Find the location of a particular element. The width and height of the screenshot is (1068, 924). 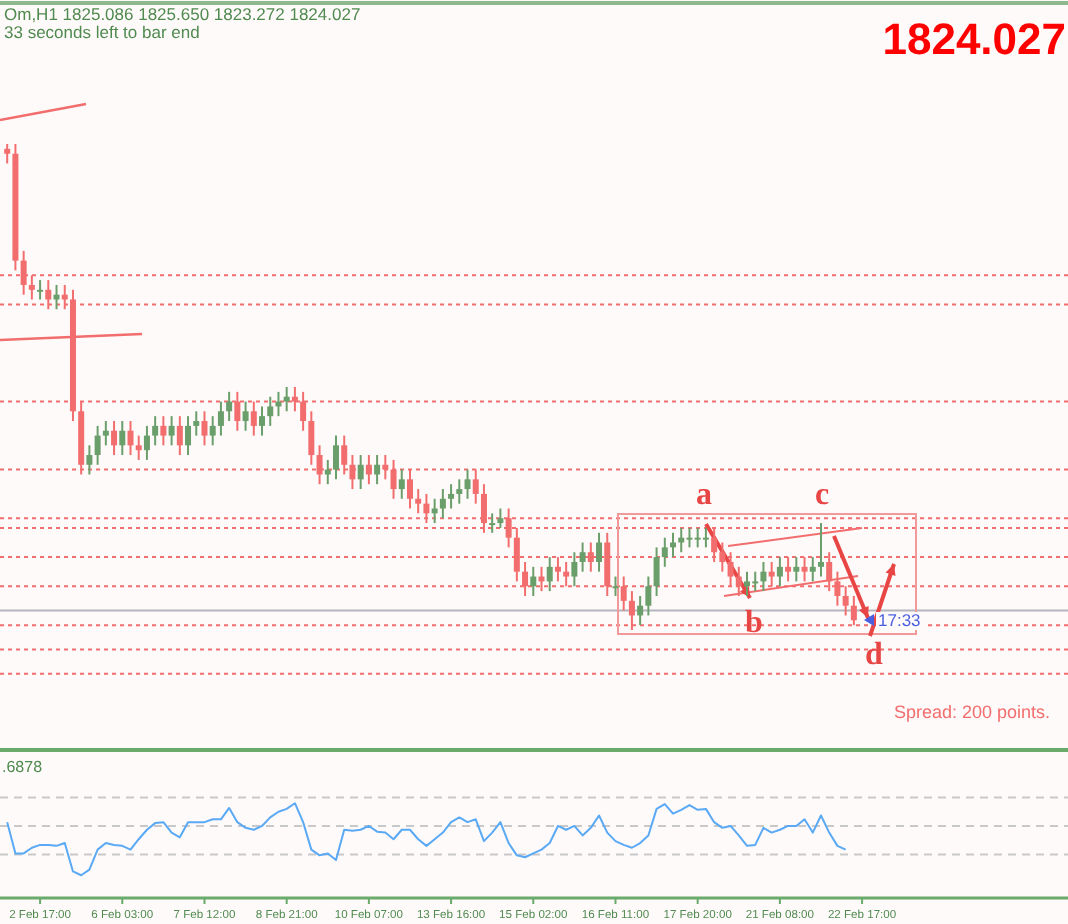

text: Om,H1 1825.086 1825.650 1823.272 1824.027 is located at coordinates (182, 14).